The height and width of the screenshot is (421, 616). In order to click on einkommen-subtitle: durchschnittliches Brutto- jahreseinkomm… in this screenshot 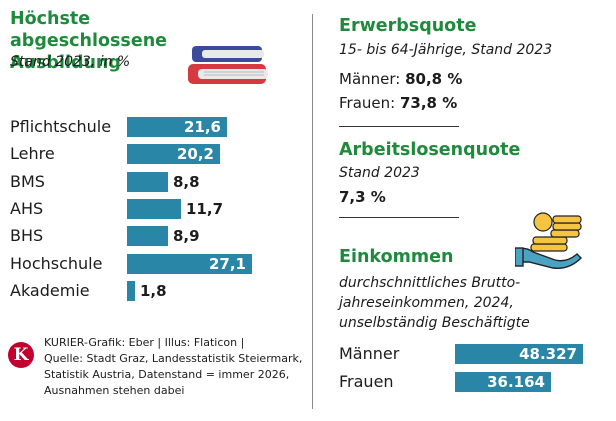, I will do `click(434, 303)`.